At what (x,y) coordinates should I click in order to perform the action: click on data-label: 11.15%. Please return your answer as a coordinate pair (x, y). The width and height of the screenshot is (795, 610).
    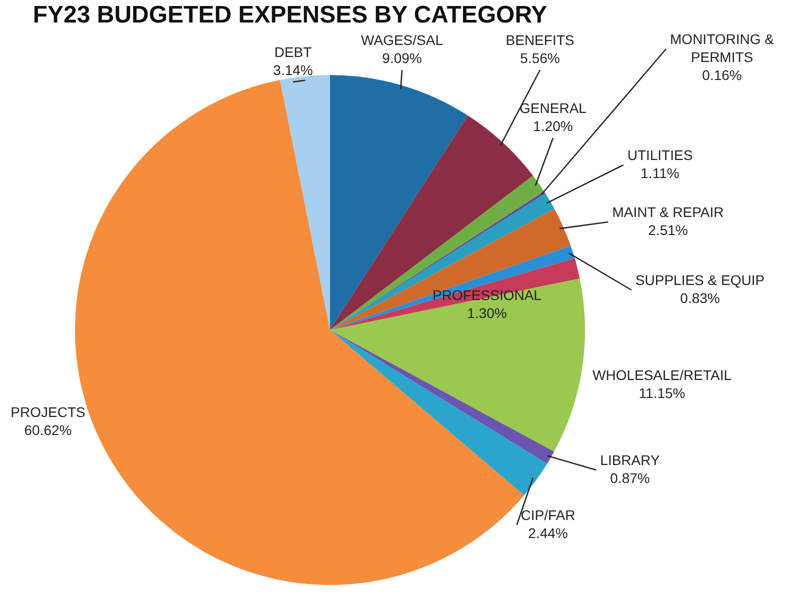
    Looking at the image, I should click on (662, 392).